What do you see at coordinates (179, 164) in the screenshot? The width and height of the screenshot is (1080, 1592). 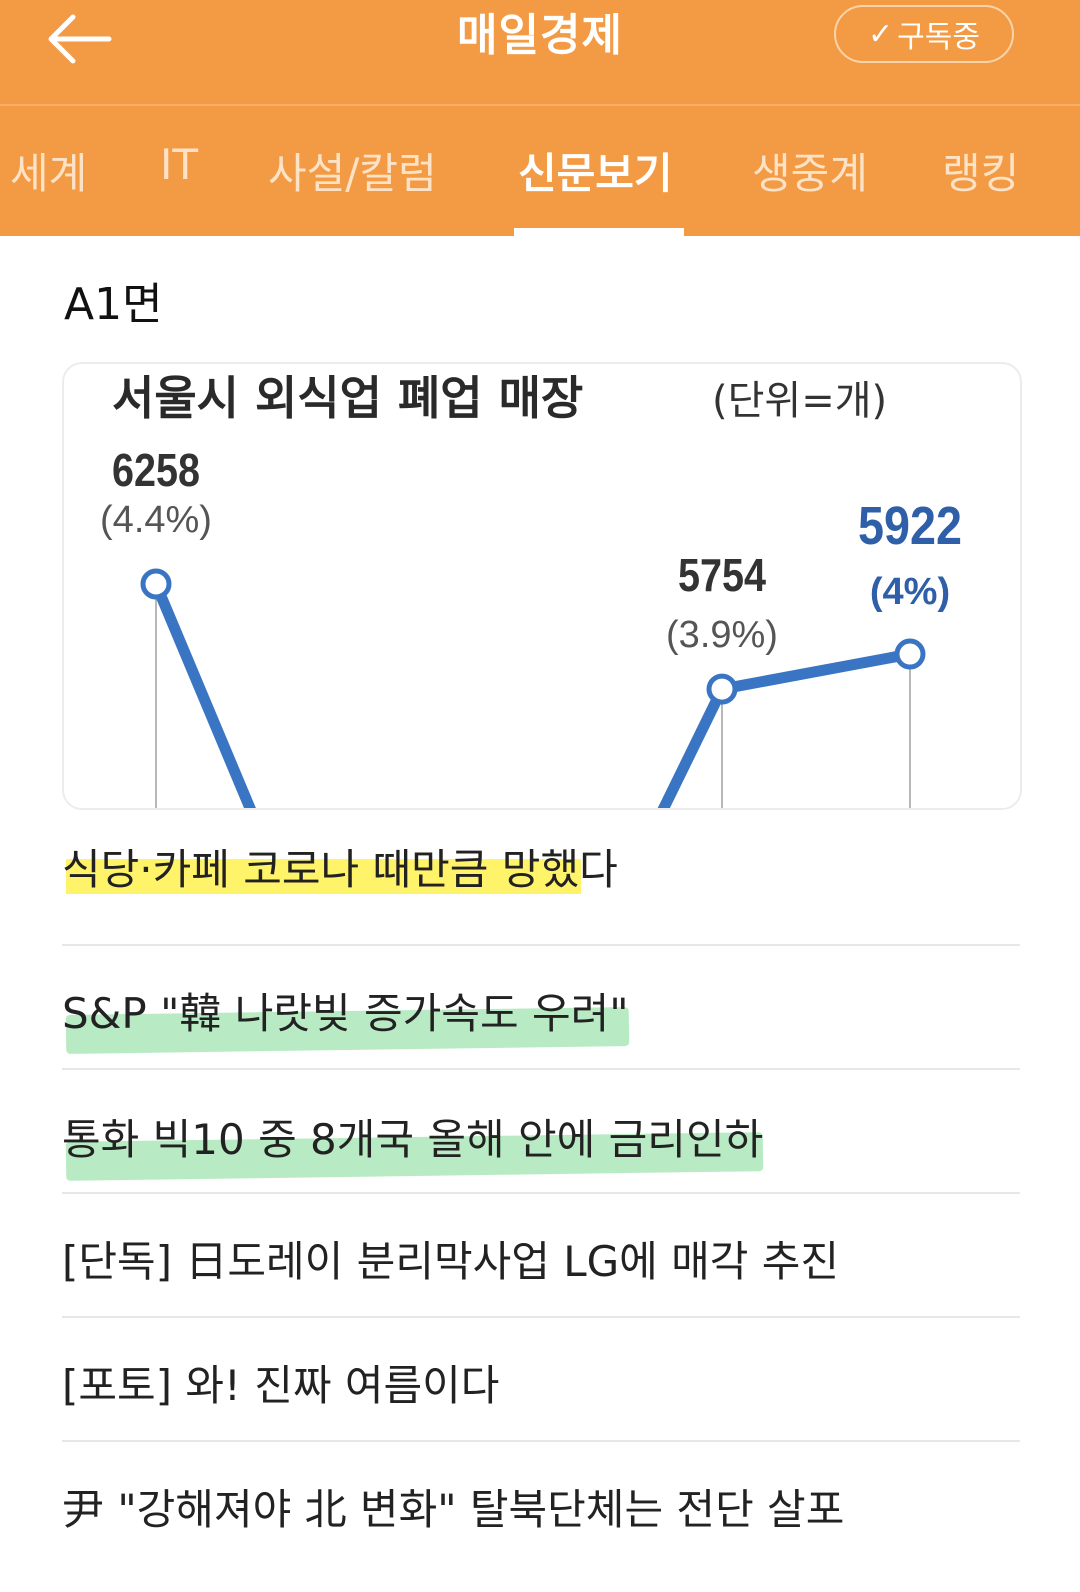 I see `tab-it: IT` at bounding box center [179, 164].